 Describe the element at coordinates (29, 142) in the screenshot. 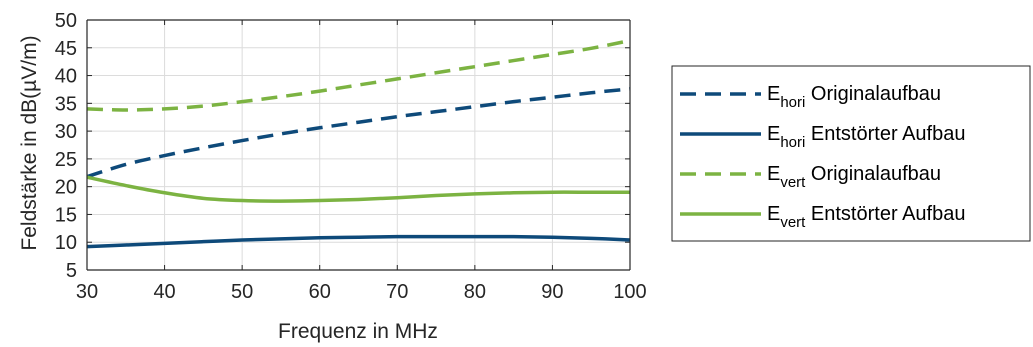

I see `y-axis-label: Feldstärke in dB(µV/m)` at that location.